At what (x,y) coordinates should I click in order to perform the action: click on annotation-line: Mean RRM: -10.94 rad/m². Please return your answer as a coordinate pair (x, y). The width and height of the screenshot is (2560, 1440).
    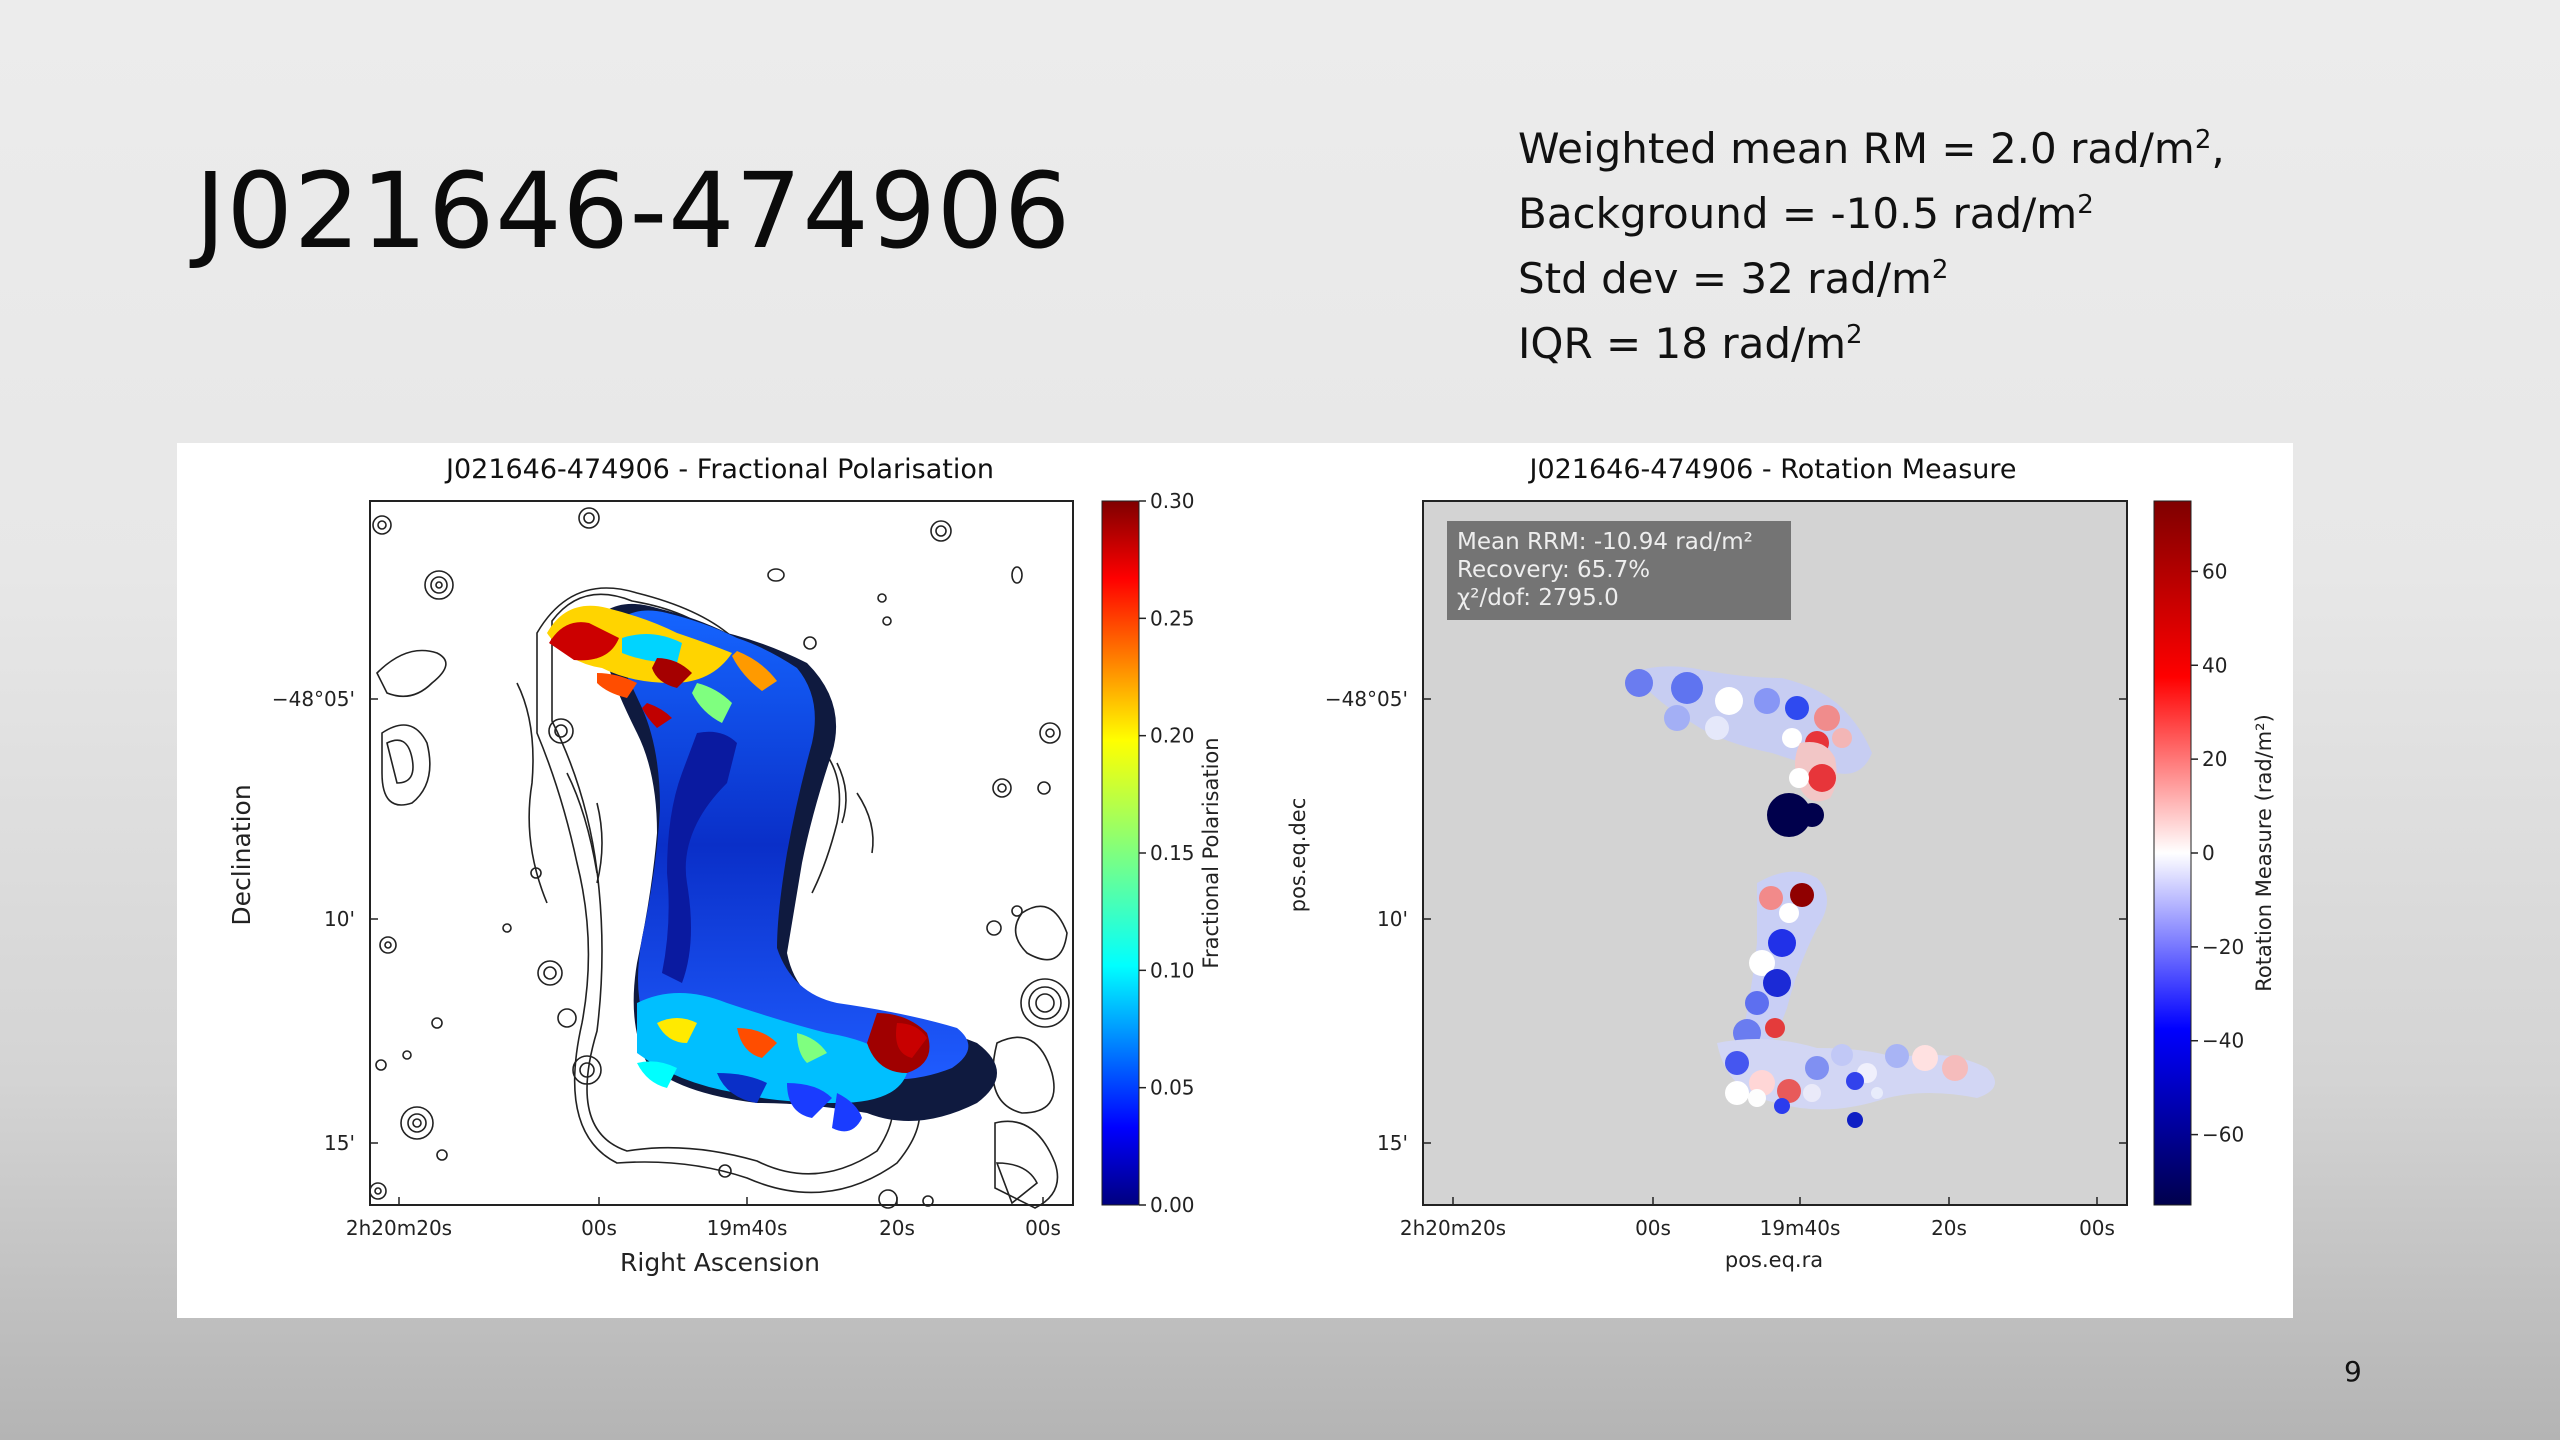
    Looking at the image, I should click on (1605, 542).